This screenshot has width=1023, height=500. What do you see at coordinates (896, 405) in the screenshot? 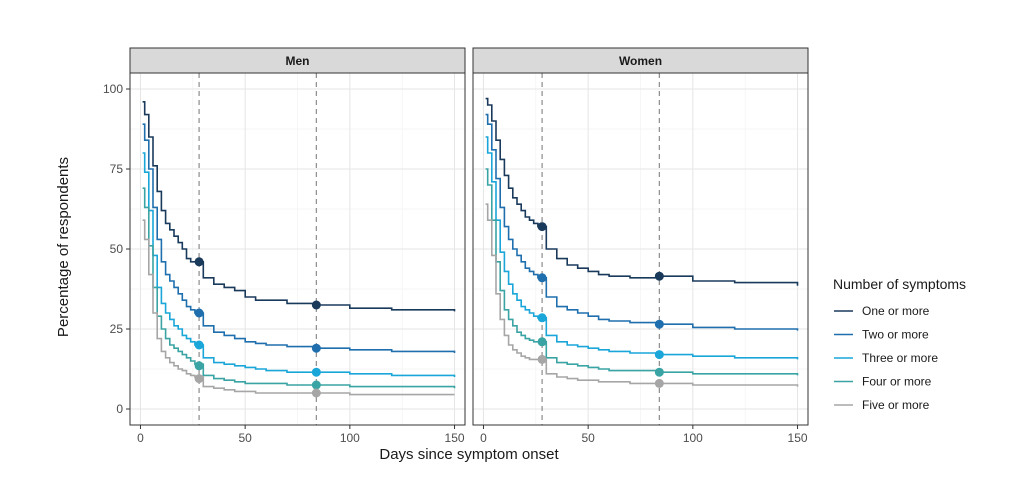
I see `legend-label: Five or more` at bounding box center [896, 405].